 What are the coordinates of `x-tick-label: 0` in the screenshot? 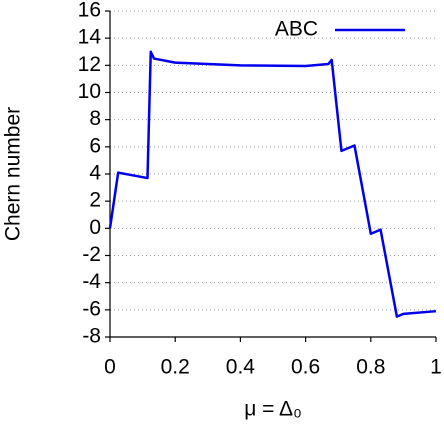 It's located at (110, 367).